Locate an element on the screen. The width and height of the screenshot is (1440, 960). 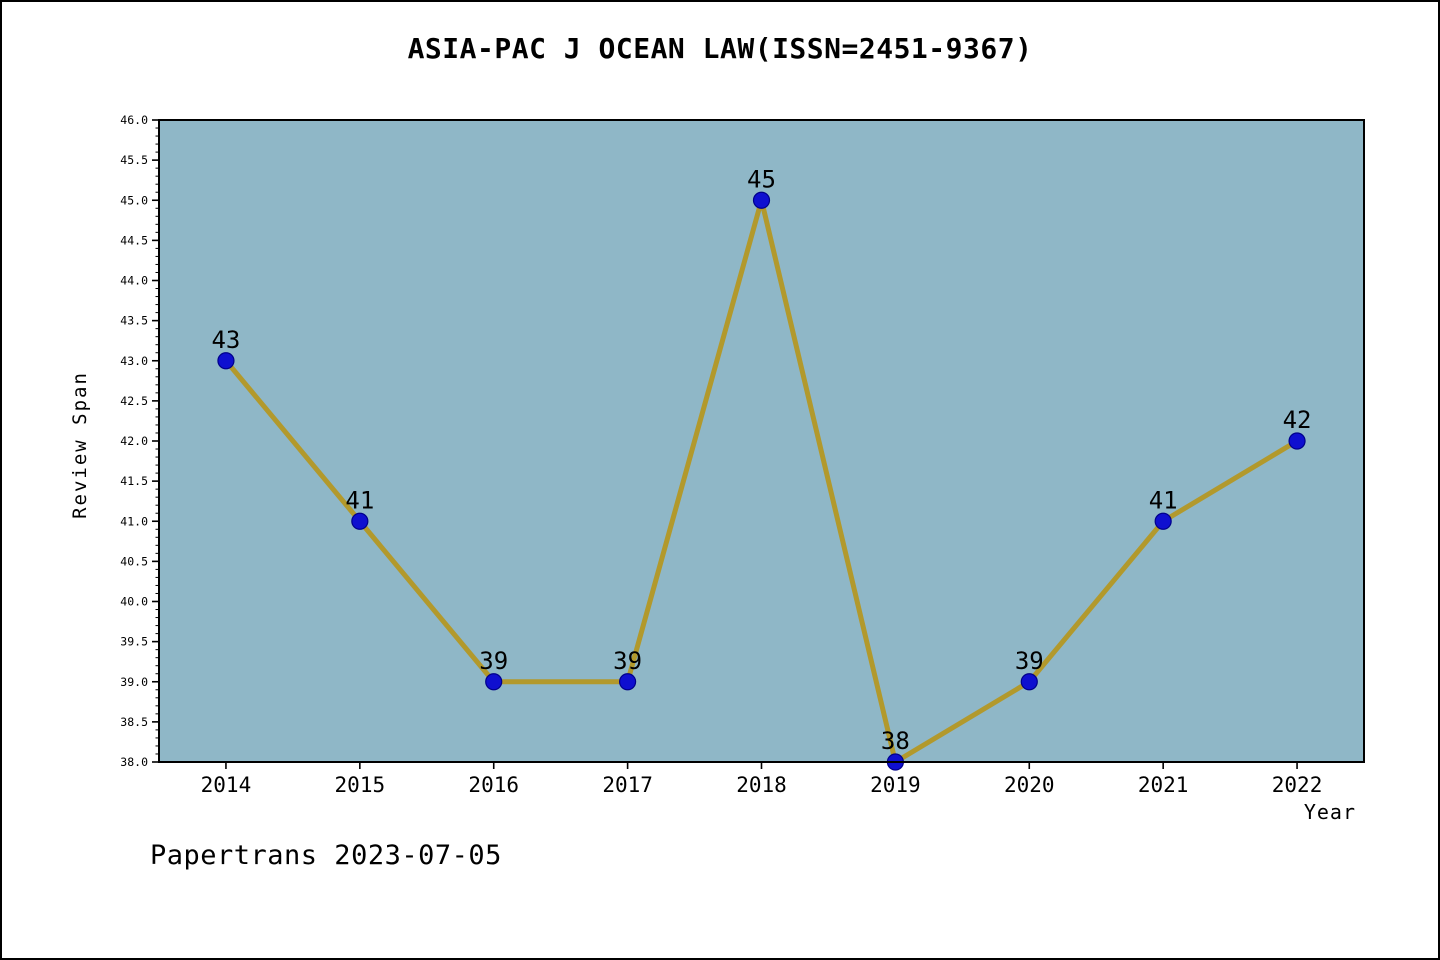
y-tick-label: 45.0 is located at coordinates (134, 200).